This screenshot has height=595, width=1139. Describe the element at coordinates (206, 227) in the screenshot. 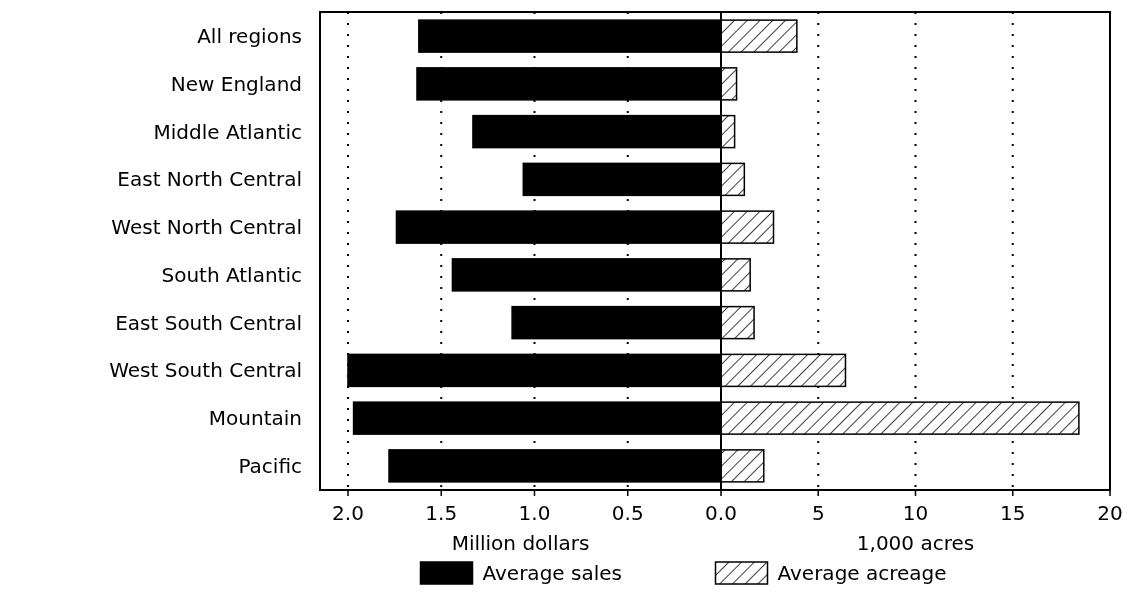

I see `y-tick-label: West North Central` at that location.